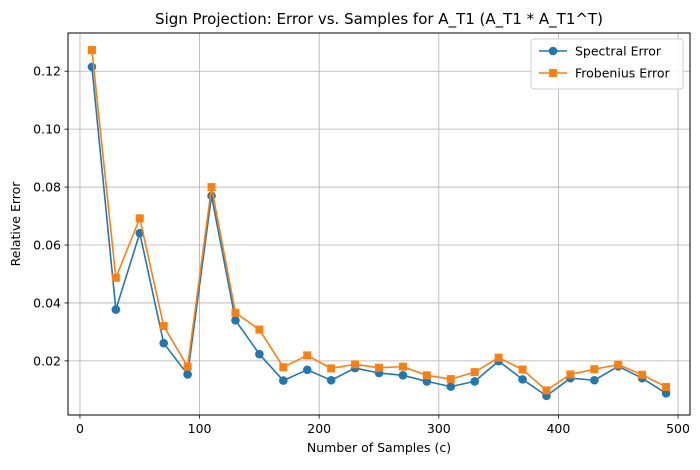 Image resolution: width=700 pixels, height=470 pixels. I want to click on y-tick-label: 0.02, so click(47, 360).